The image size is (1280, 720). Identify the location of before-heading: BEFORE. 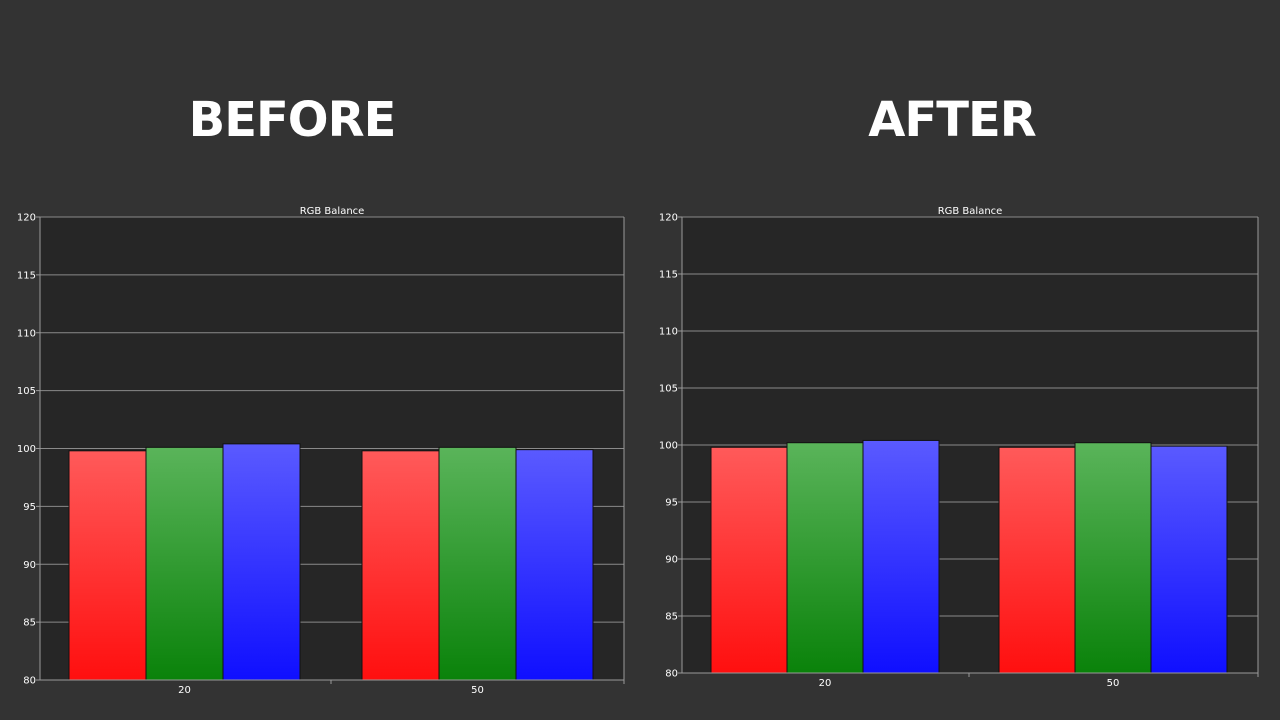
(292, 120).